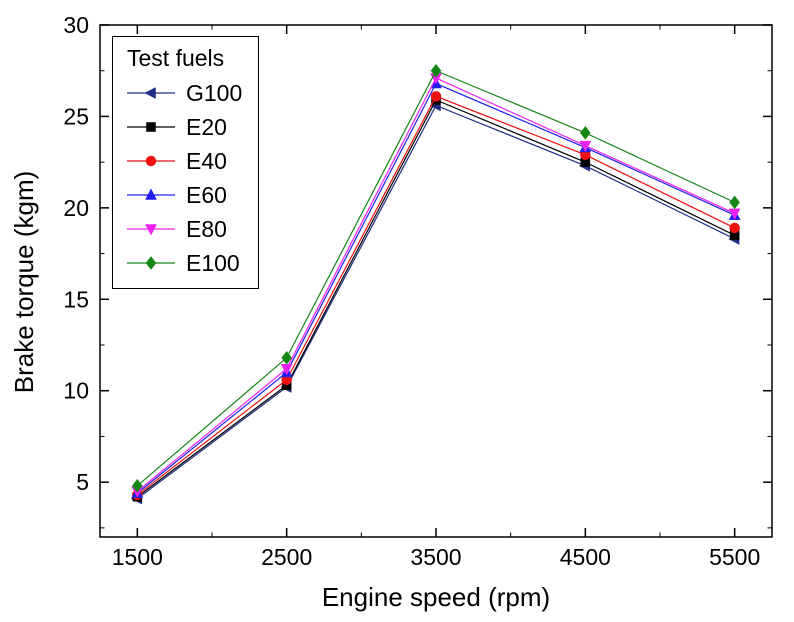 The height and width of the screenshot is (622, 794). What do you see at coordinates (183, 229) in the screenshot?
I see `legend-entry-E80: E80` at bounding box center [183, 229].